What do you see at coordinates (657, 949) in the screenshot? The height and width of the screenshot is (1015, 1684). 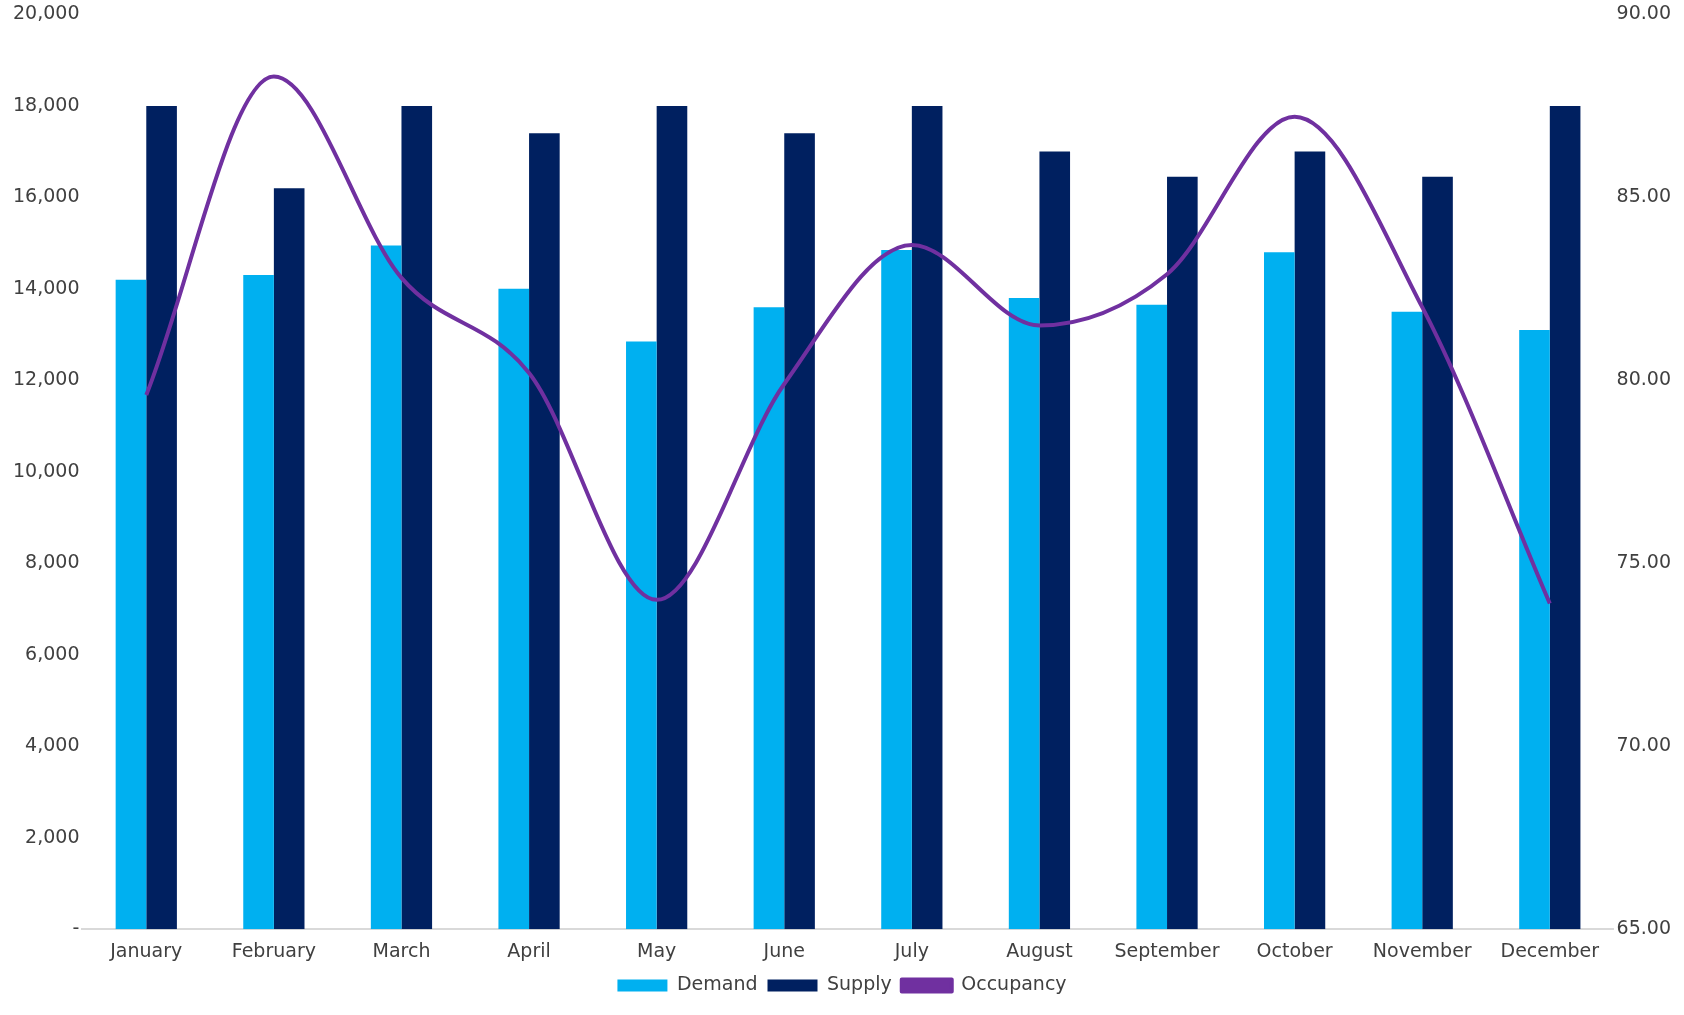 I see `x-tick-label: May` at bounding box center [657, 949].